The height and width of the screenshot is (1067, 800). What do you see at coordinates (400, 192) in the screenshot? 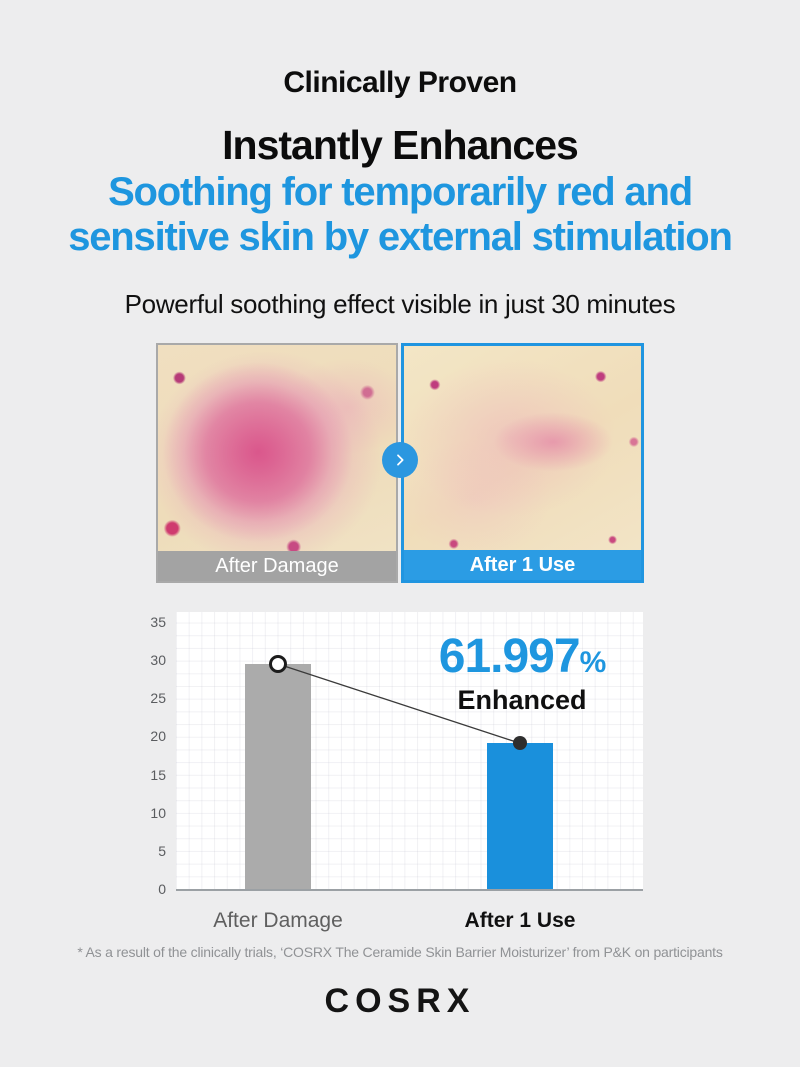
I see `benefit-line-1: Soothing for temporarily red and` at bounding box center [400, 192].